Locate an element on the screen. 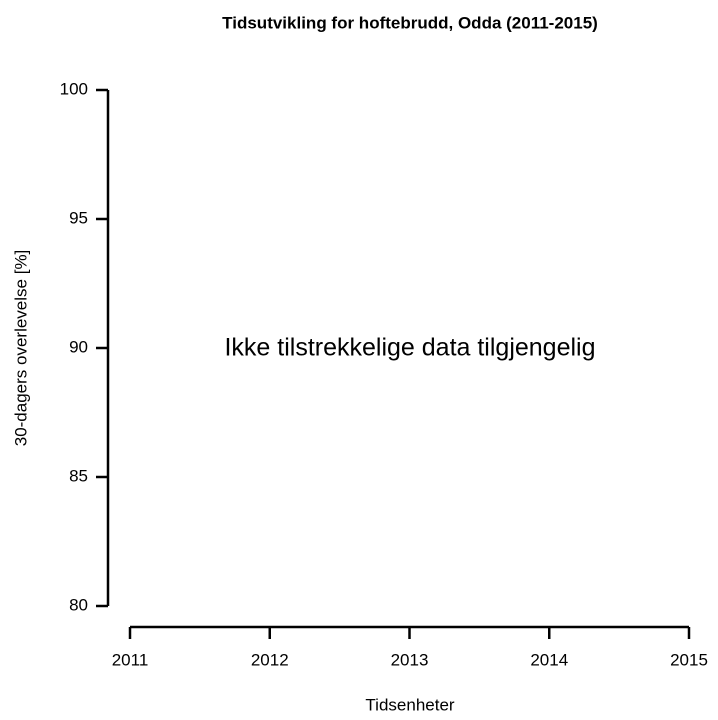 The height and width of the screenshot is (720, 718). x-tick-label: 2015 is located at coordinates (689, 659).